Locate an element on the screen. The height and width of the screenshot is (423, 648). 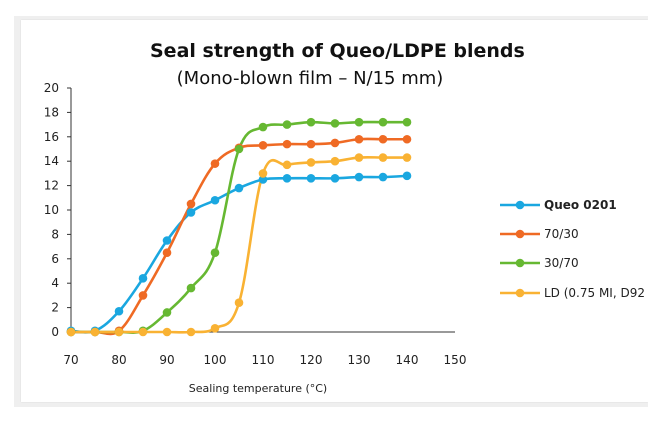
y-tick-labels: 0 2 4 6 8 10 12 14 16 18 20 is located at coordinates (57, 210).